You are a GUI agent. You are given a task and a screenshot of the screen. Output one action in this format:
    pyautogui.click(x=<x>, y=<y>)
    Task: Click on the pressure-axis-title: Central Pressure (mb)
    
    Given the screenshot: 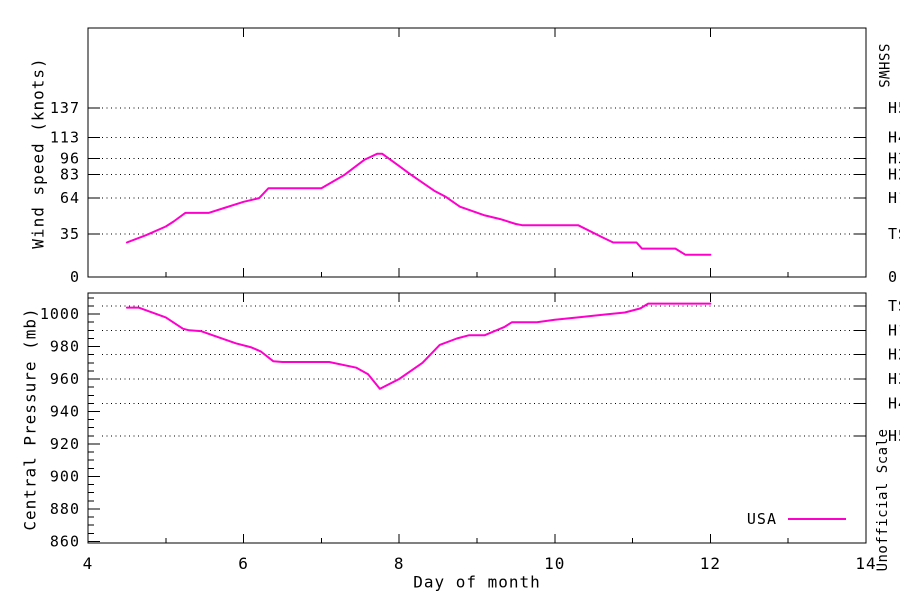 What is the action you would take?
    pyautogui.click(x=30, y=419)
    